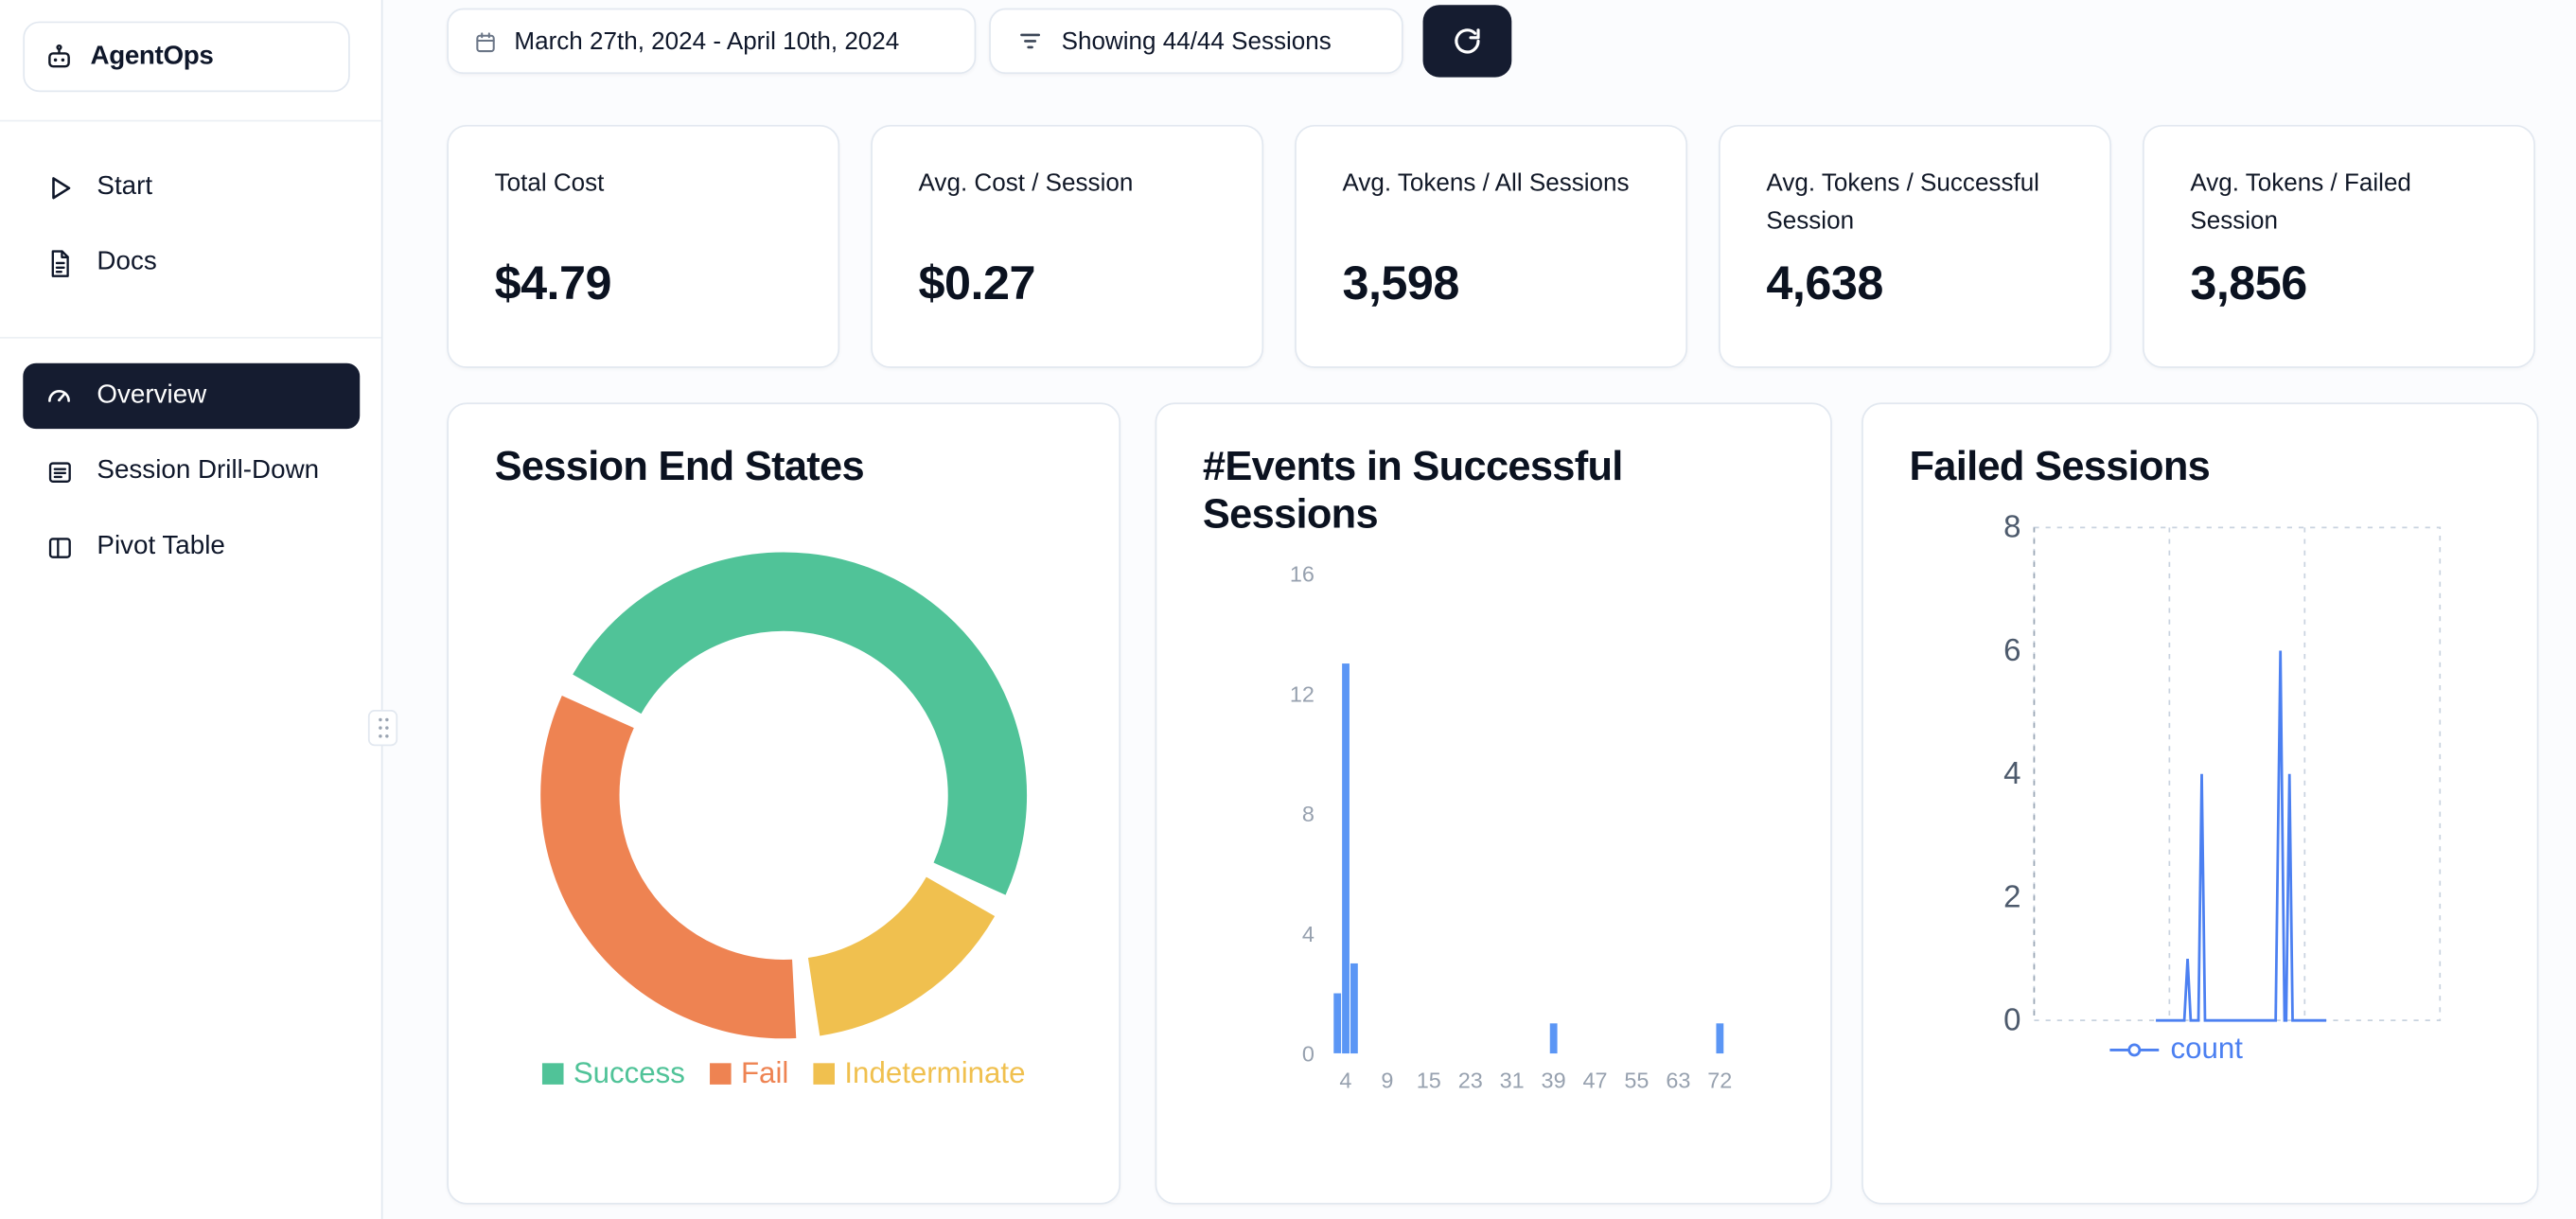 The width and height of the screenshot is (2576, 1219). I want to click on sidebar-resize-handle, so click(382, 728).